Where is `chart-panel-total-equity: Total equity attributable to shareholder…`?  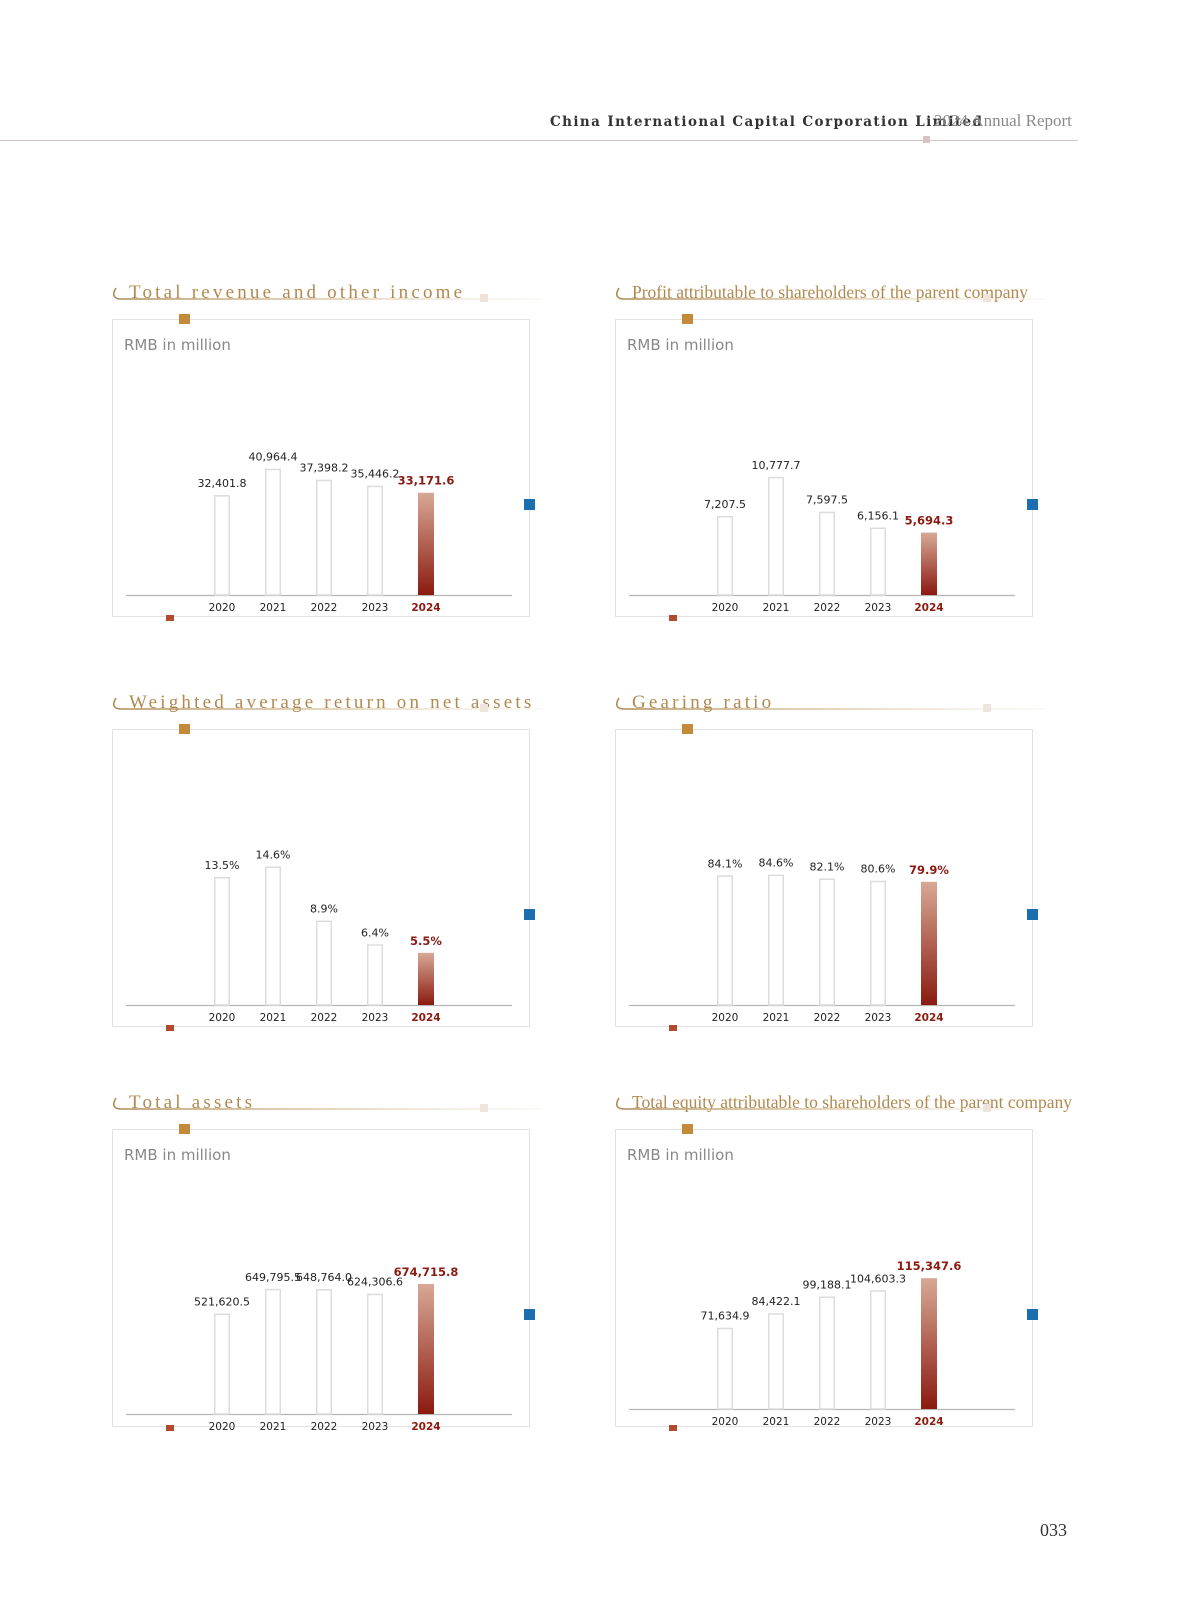 chart-panel-total-equity: Total equity attributable to shareholder… is located at coordinates (843, 1274).